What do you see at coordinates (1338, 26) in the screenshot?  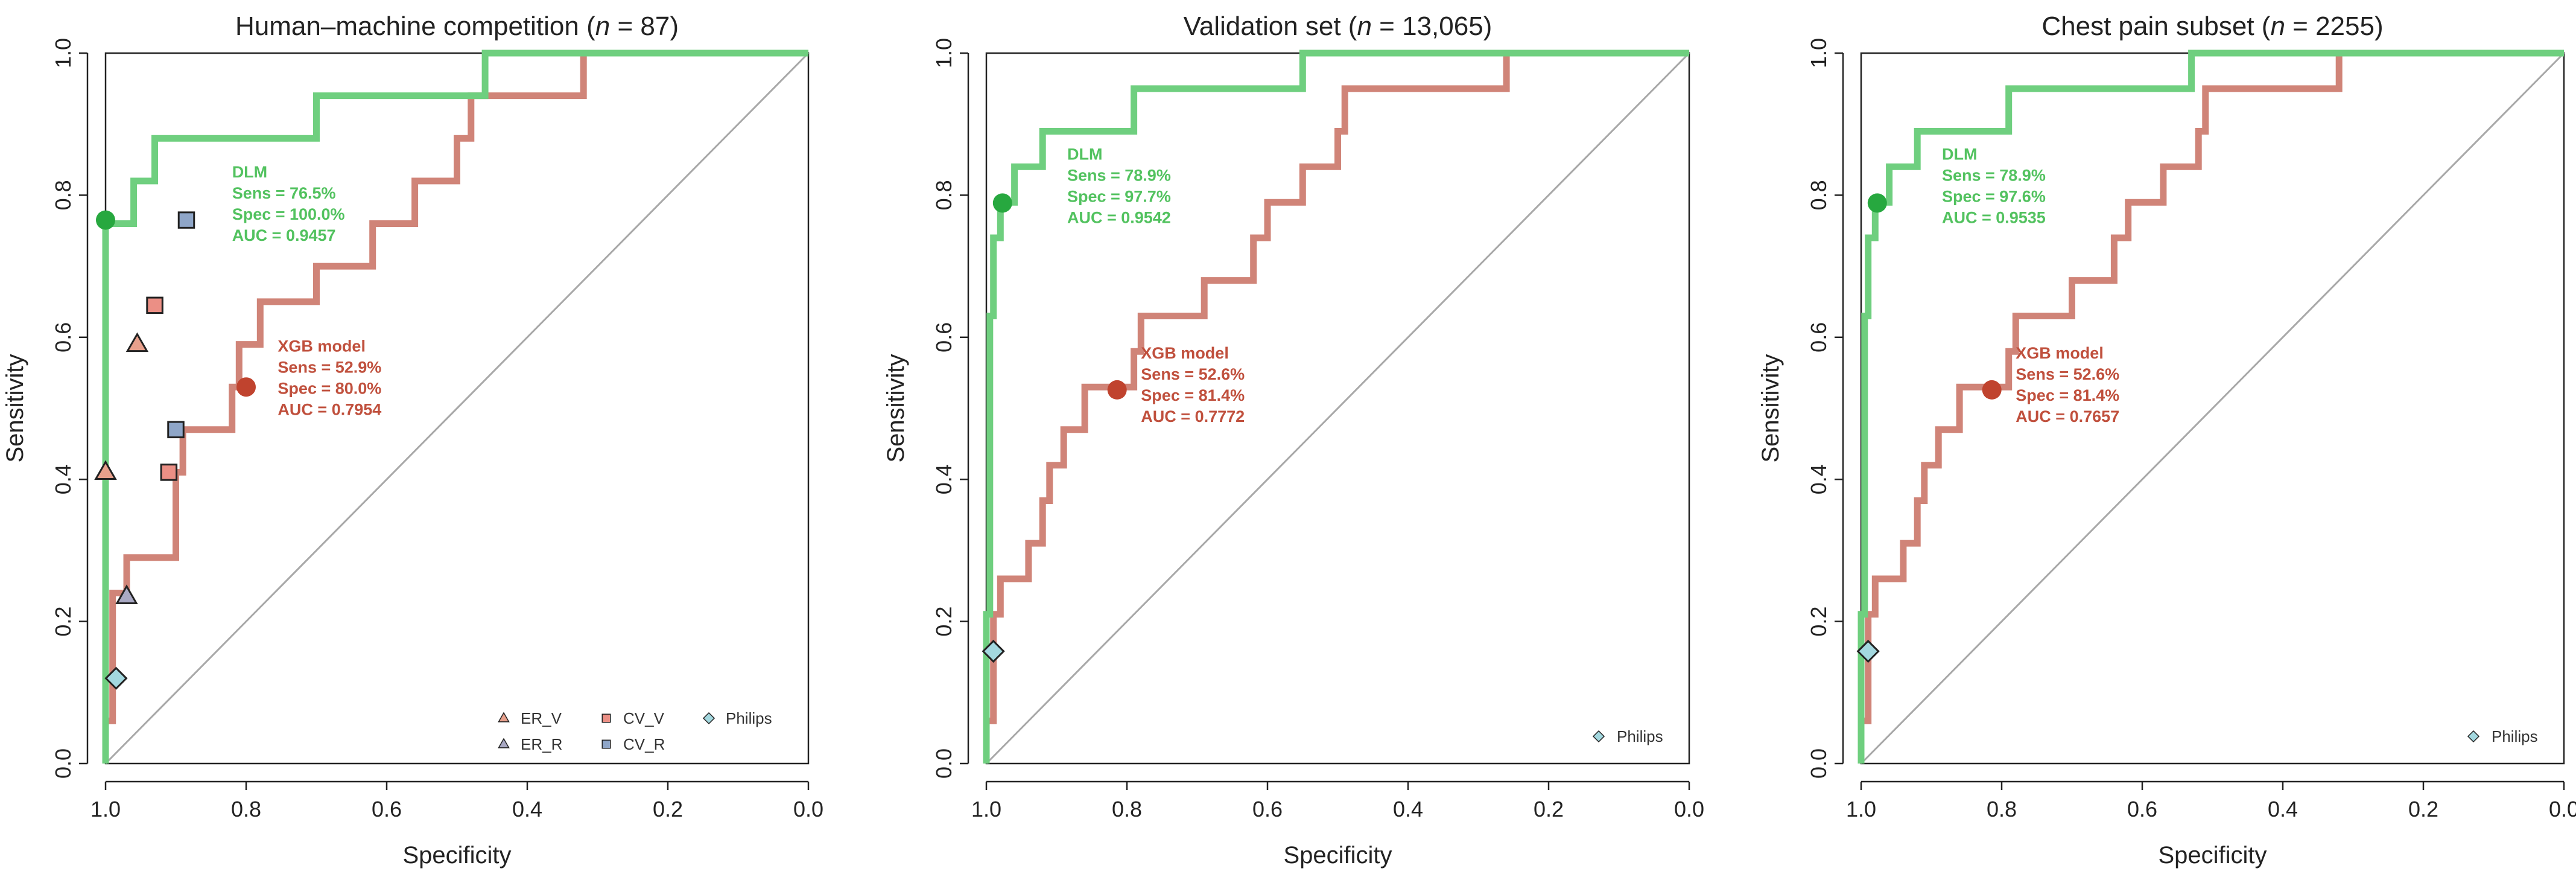 I see `chart-title: Validation set (n = 13,065)` at bounding box center [1338, 26].